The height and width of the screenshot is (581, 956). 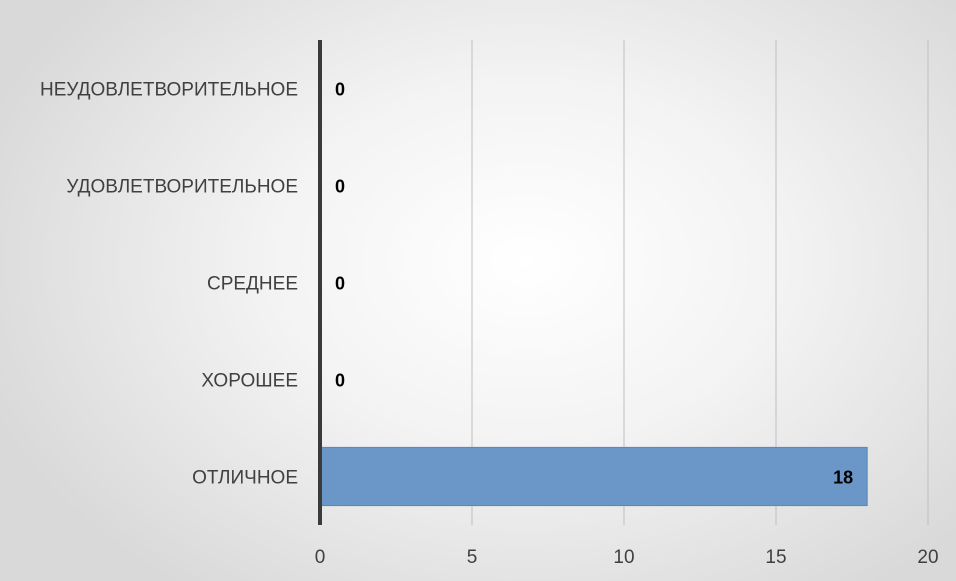 I want to click on data-label-3: 0, so click(x=340, y=187).